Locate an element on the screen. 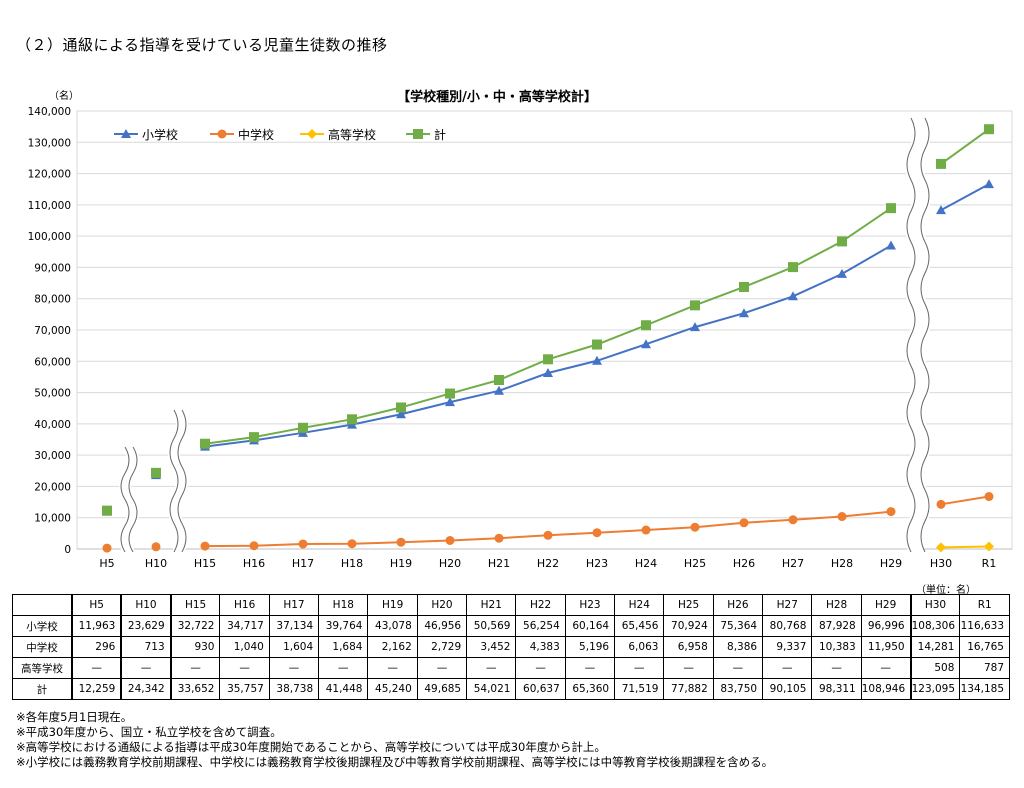  table-cell: 80,768 is located at coordinates (787, 626).